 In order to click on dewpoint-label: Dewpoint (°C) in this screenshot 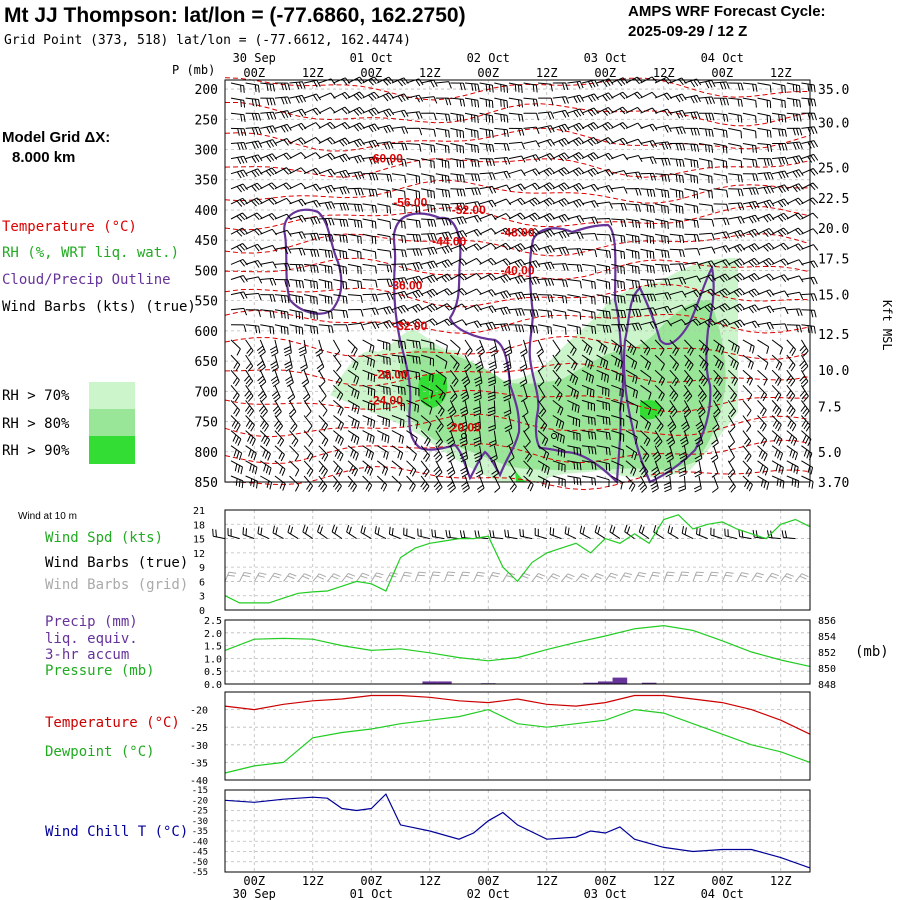, I will do `click(100, 752)`.